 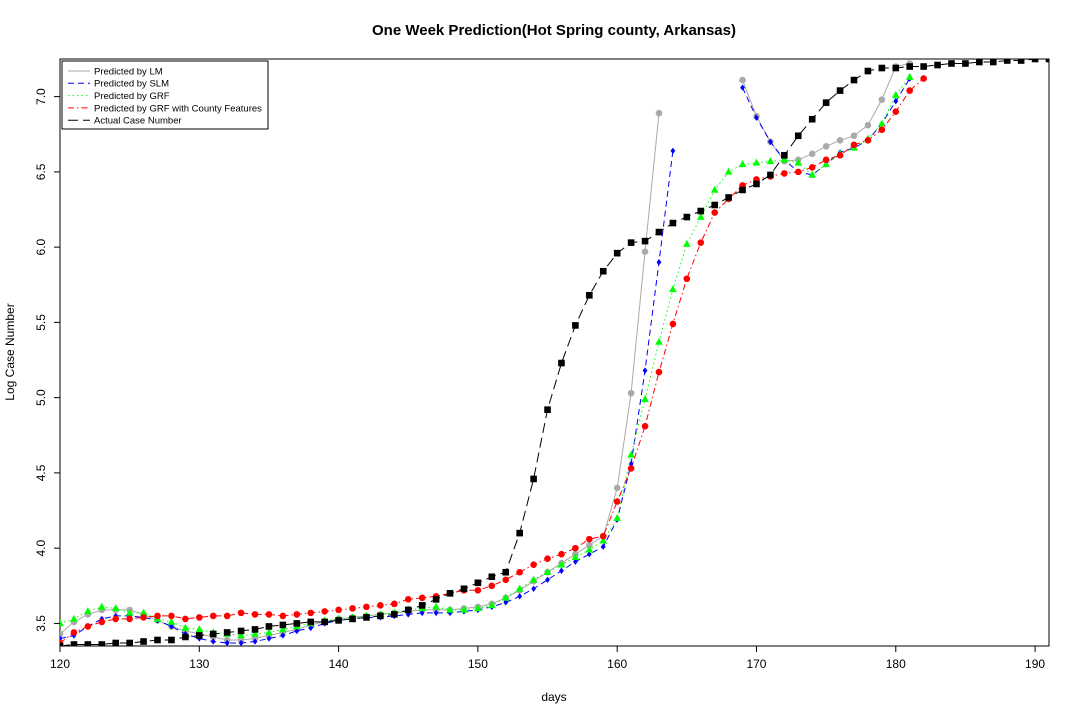 What do you see at coordinates (41, 472) in the screenshot?
I see `y-tick-label: 4.5` at bounding box center [41, 472].